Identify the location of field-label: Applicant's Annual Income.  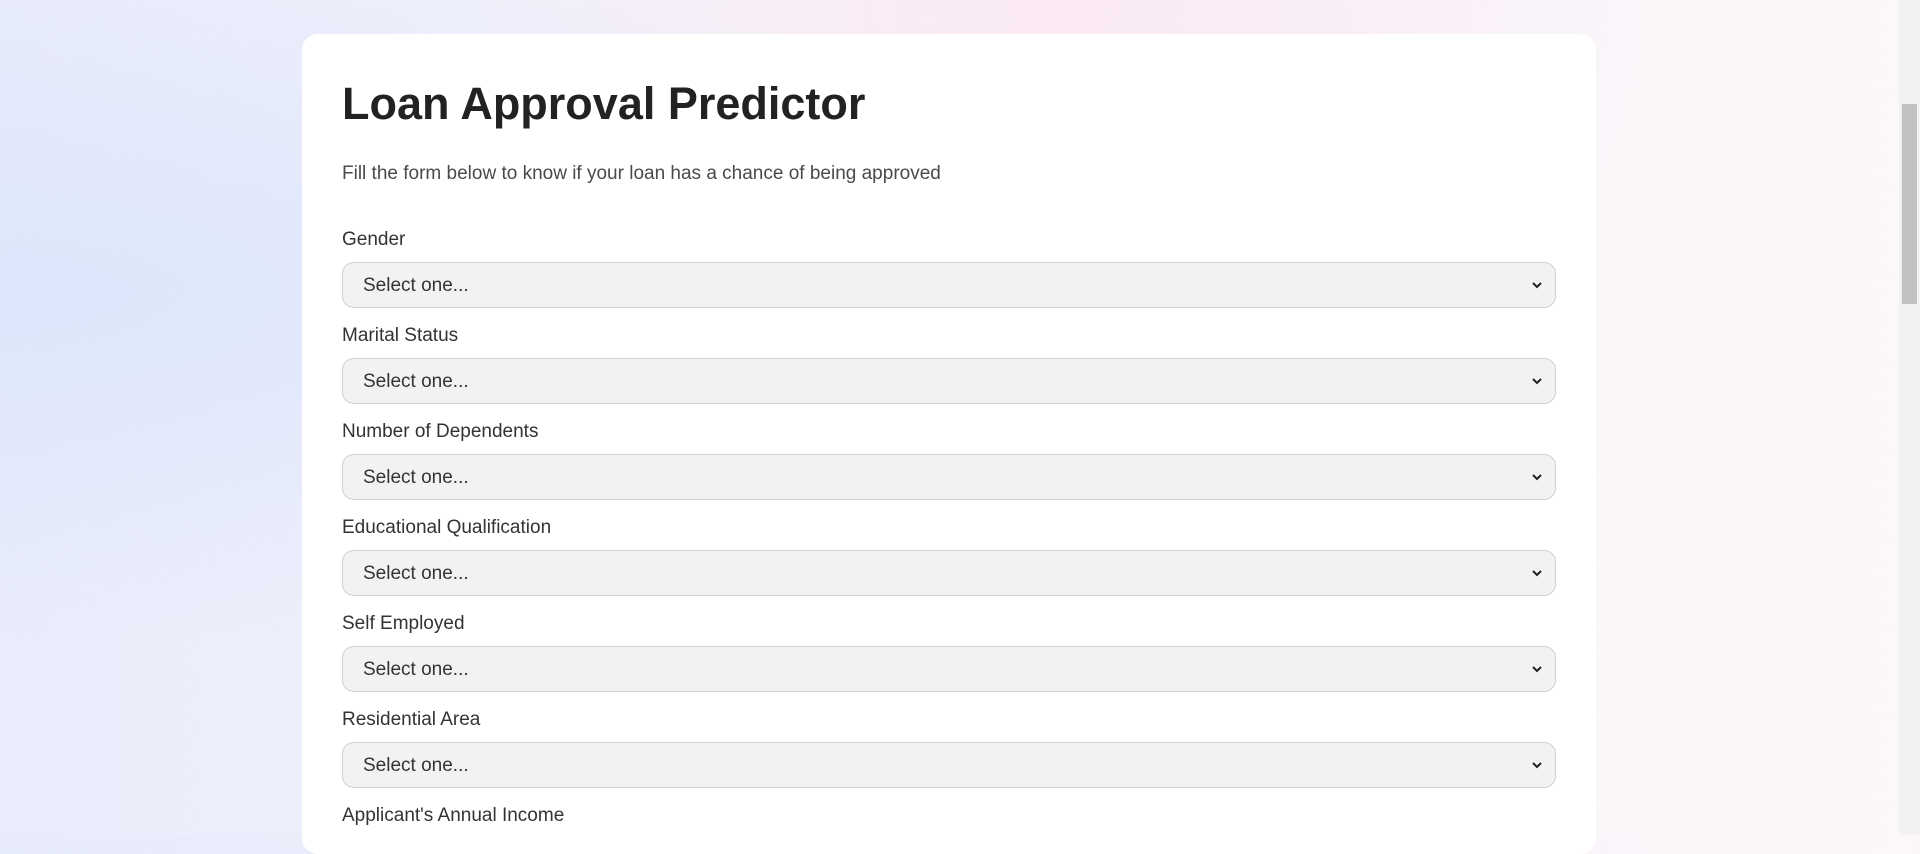
(453, 815).